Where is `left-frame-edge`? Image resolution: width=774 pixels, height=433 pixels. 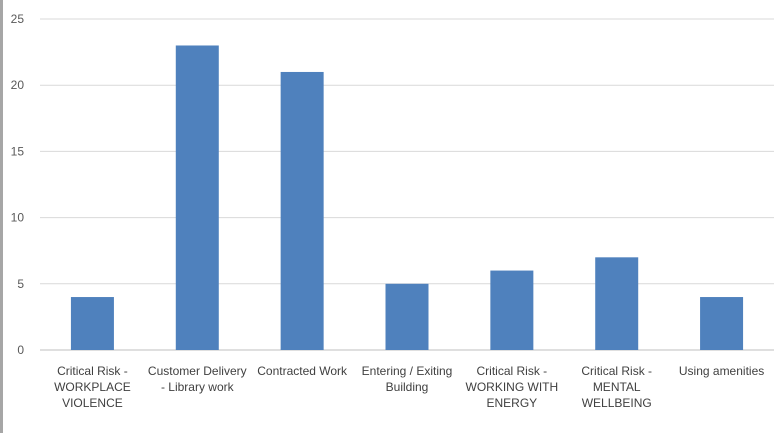
left-frame-edge is located at coordinates (1, 216).